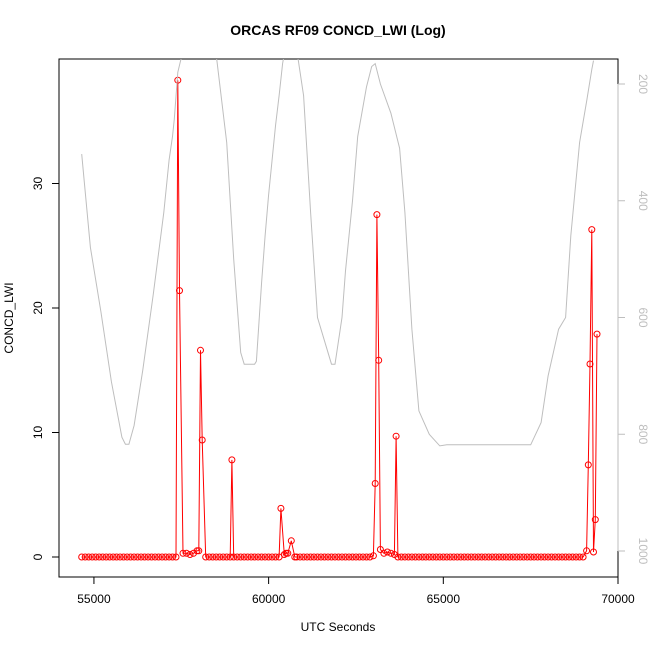 Image resolution: width=650 pixels, height=650 pixels. Describe the element at coordinates (38, 556) in the screenshot. I see `y-tick-label-0: 0` at that location.